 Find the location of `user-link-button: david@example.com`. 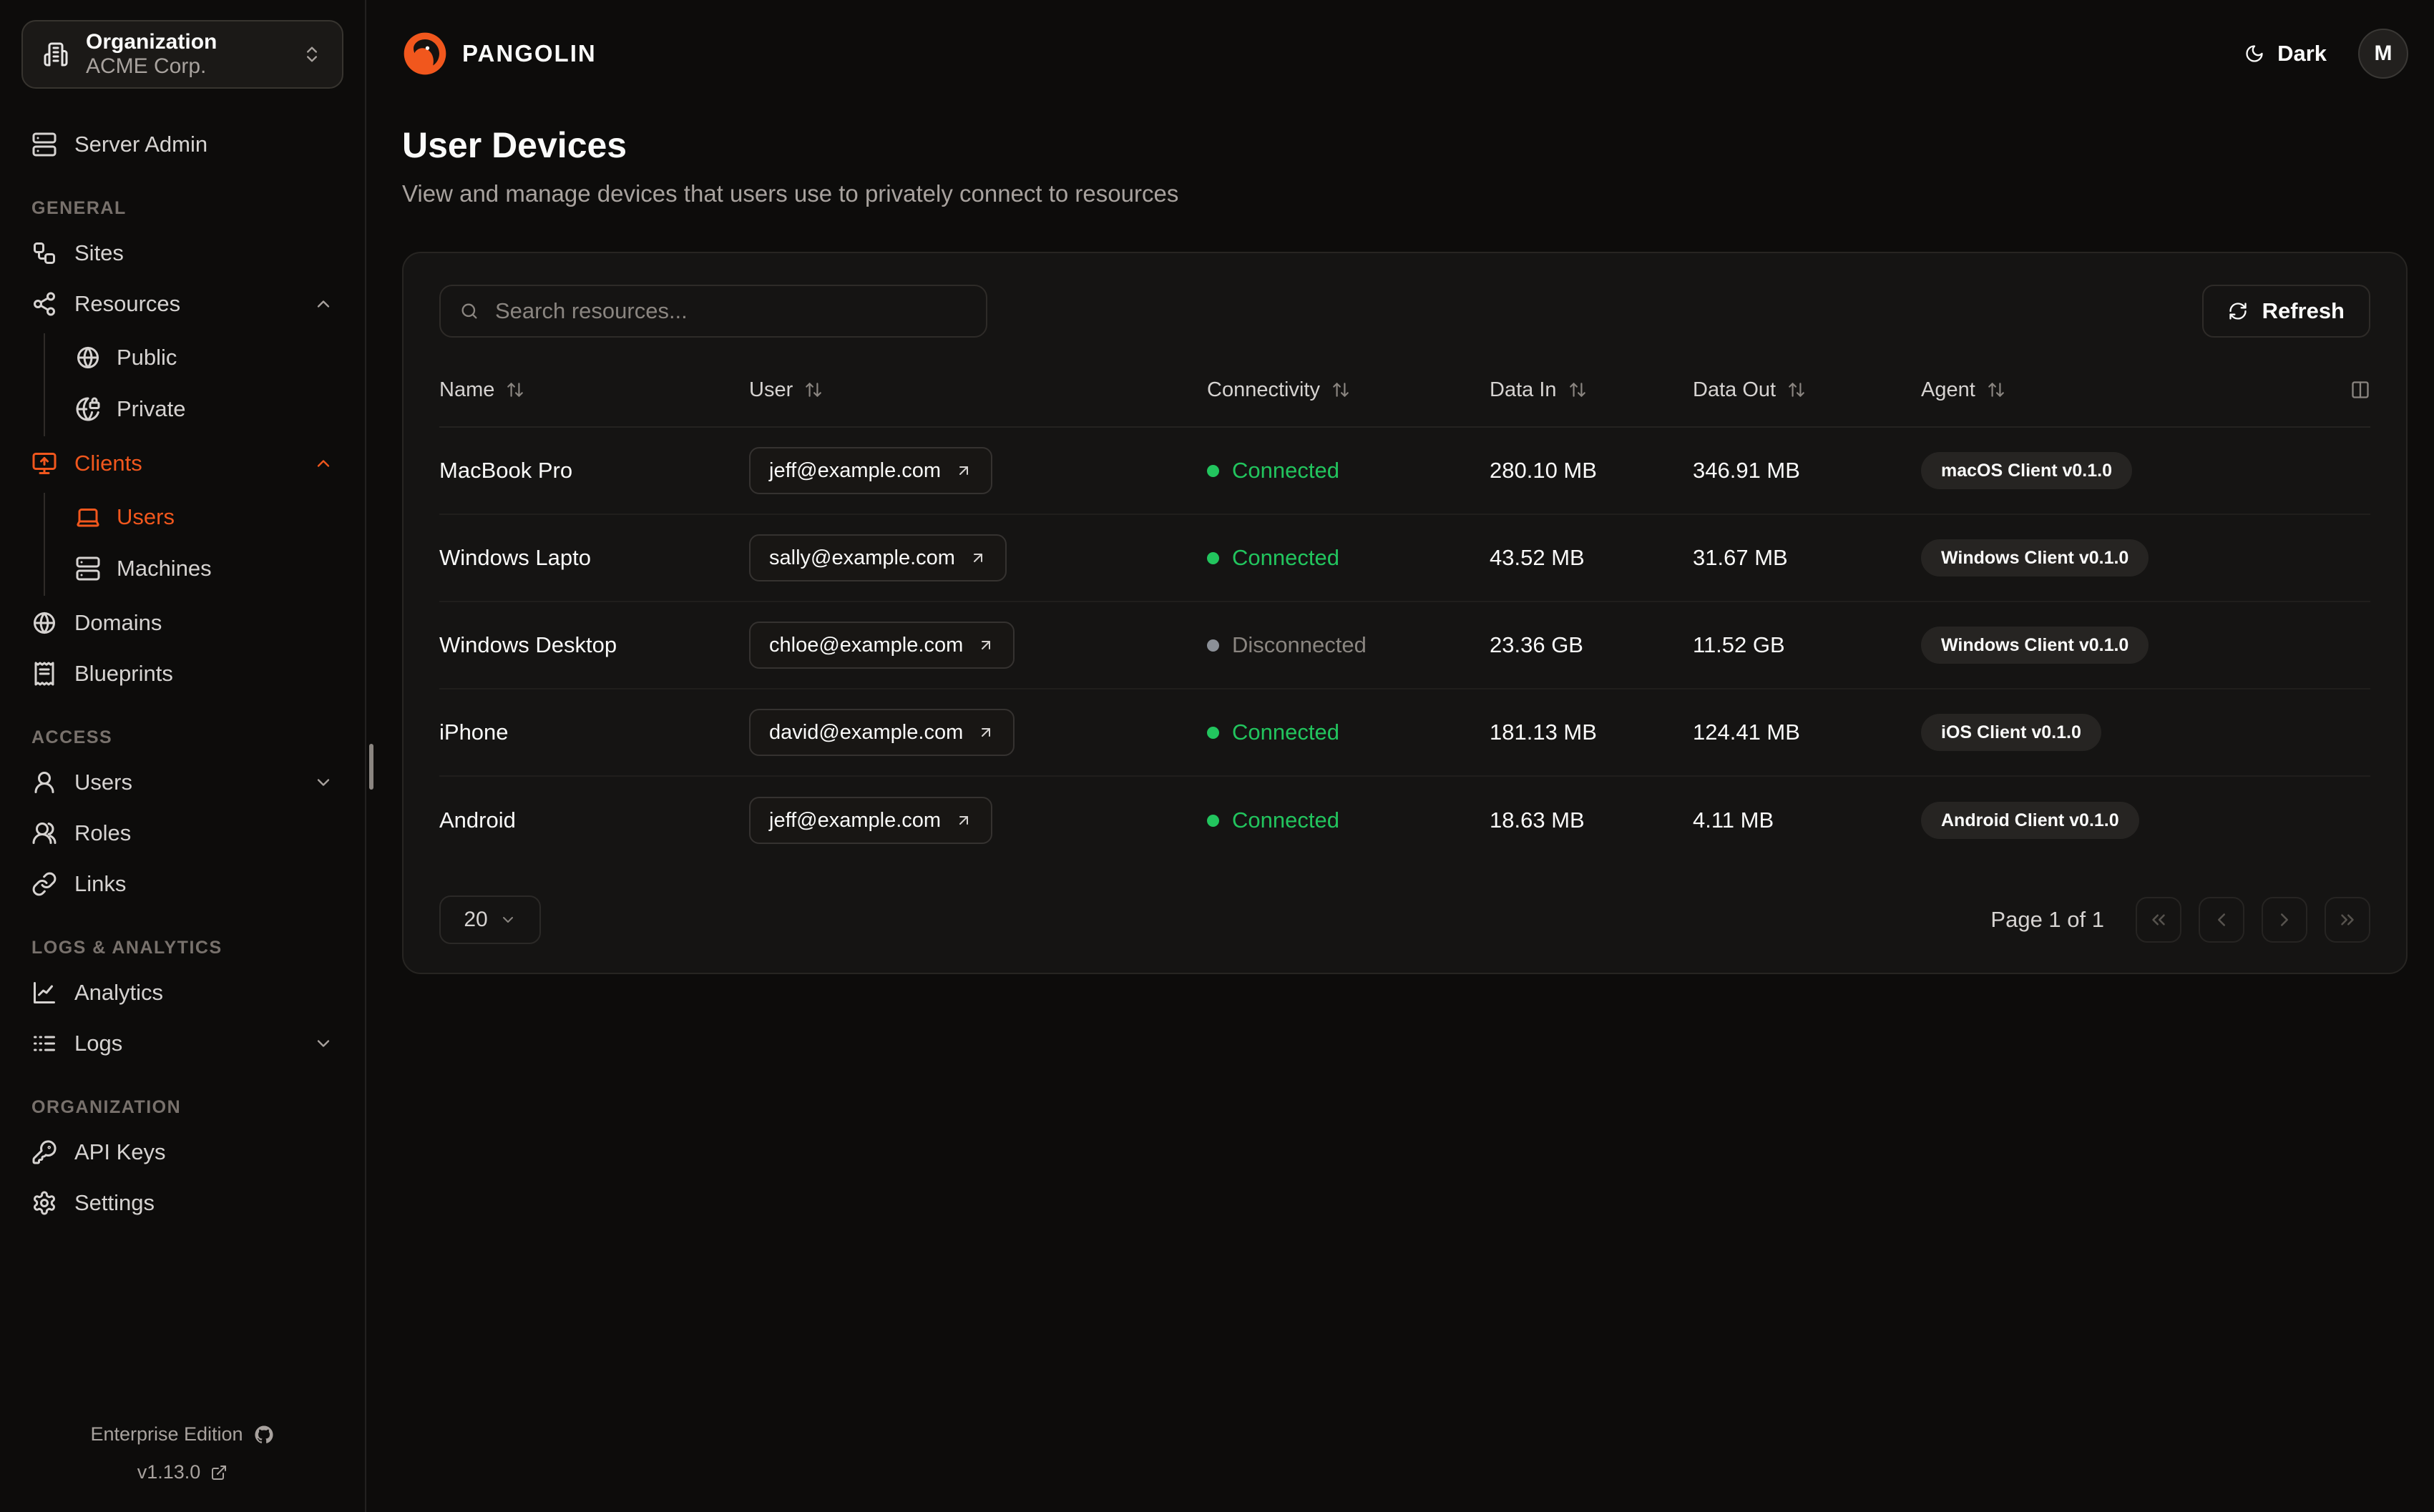

user-link-button: david@example.com is located at coordinates (882, 732).